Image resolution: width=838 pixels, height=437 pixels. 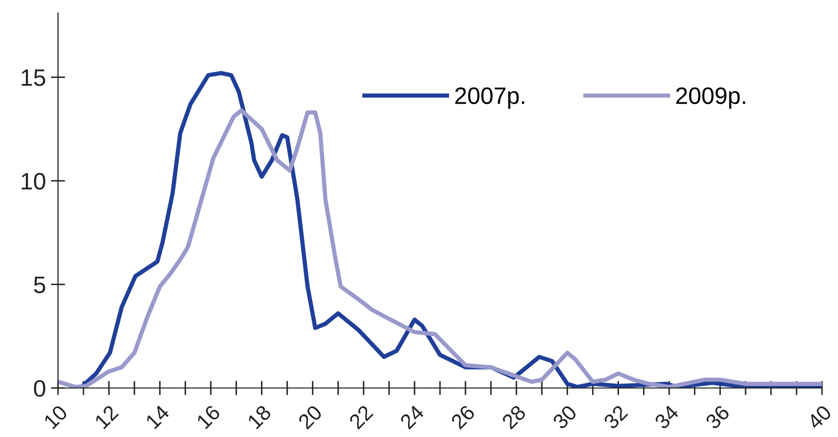 I want to click on x-tick-label: 32, so click(x=615, y=417).